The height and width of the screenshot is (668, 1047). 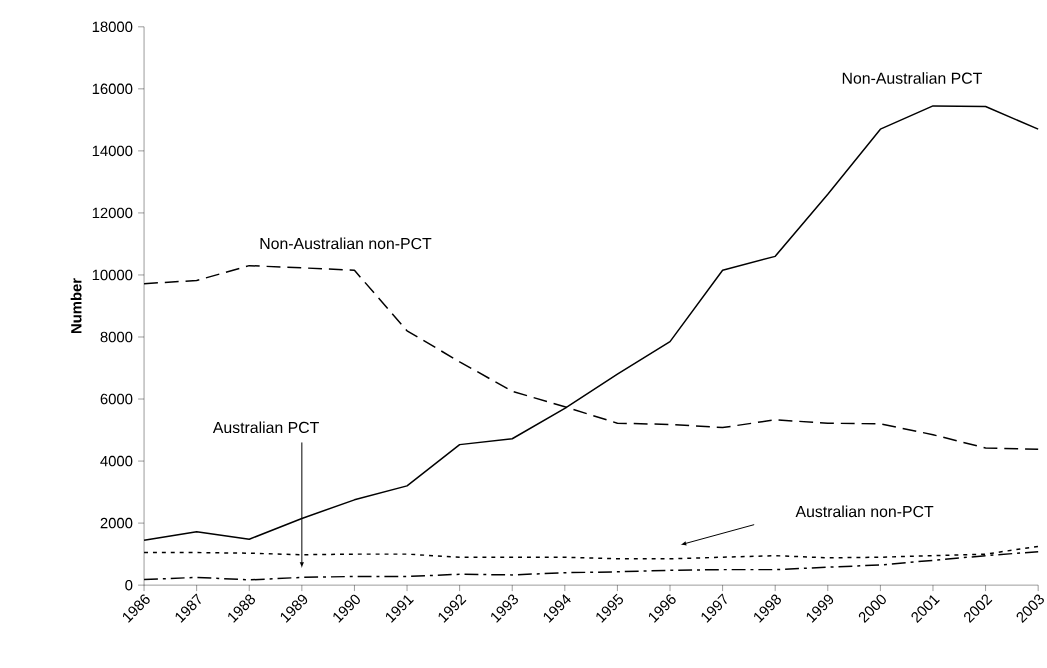 What do you see at coordinates (864, 511) in the screenshot?
I see `text: Australian non-PCT` at bounding box center [864, 511].